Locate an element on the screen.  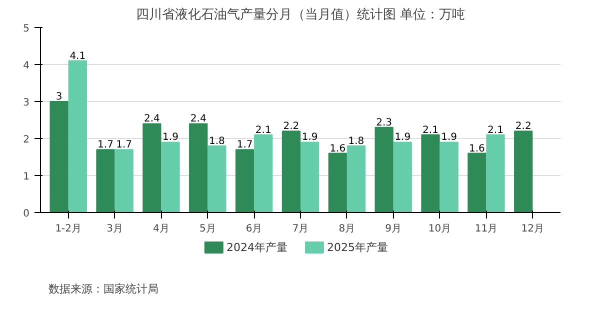
data-label: 3 is located at coordinates (59, 97).